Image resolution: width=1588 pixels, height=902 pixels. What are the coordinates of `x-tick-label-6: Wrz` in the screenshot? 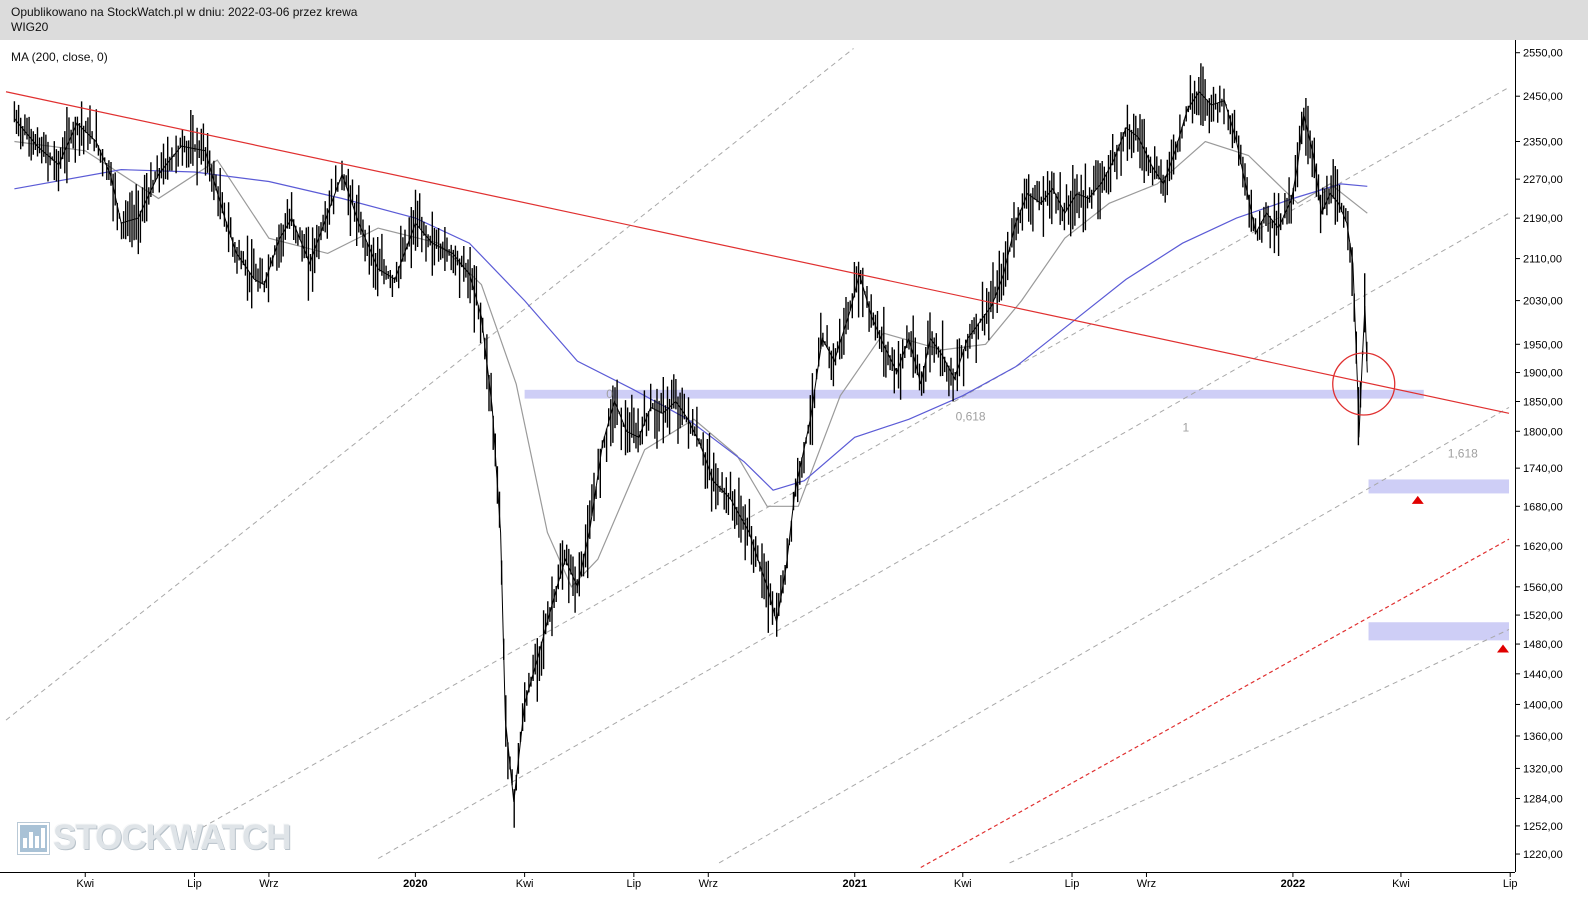 It's located at (708, 884).